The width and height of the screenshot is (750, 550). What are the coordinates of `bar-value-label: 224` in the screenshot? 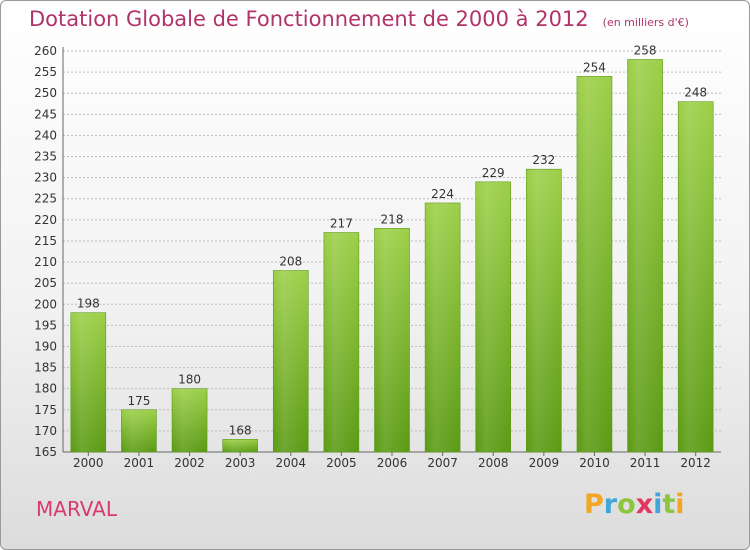 It's located at (442, 194).